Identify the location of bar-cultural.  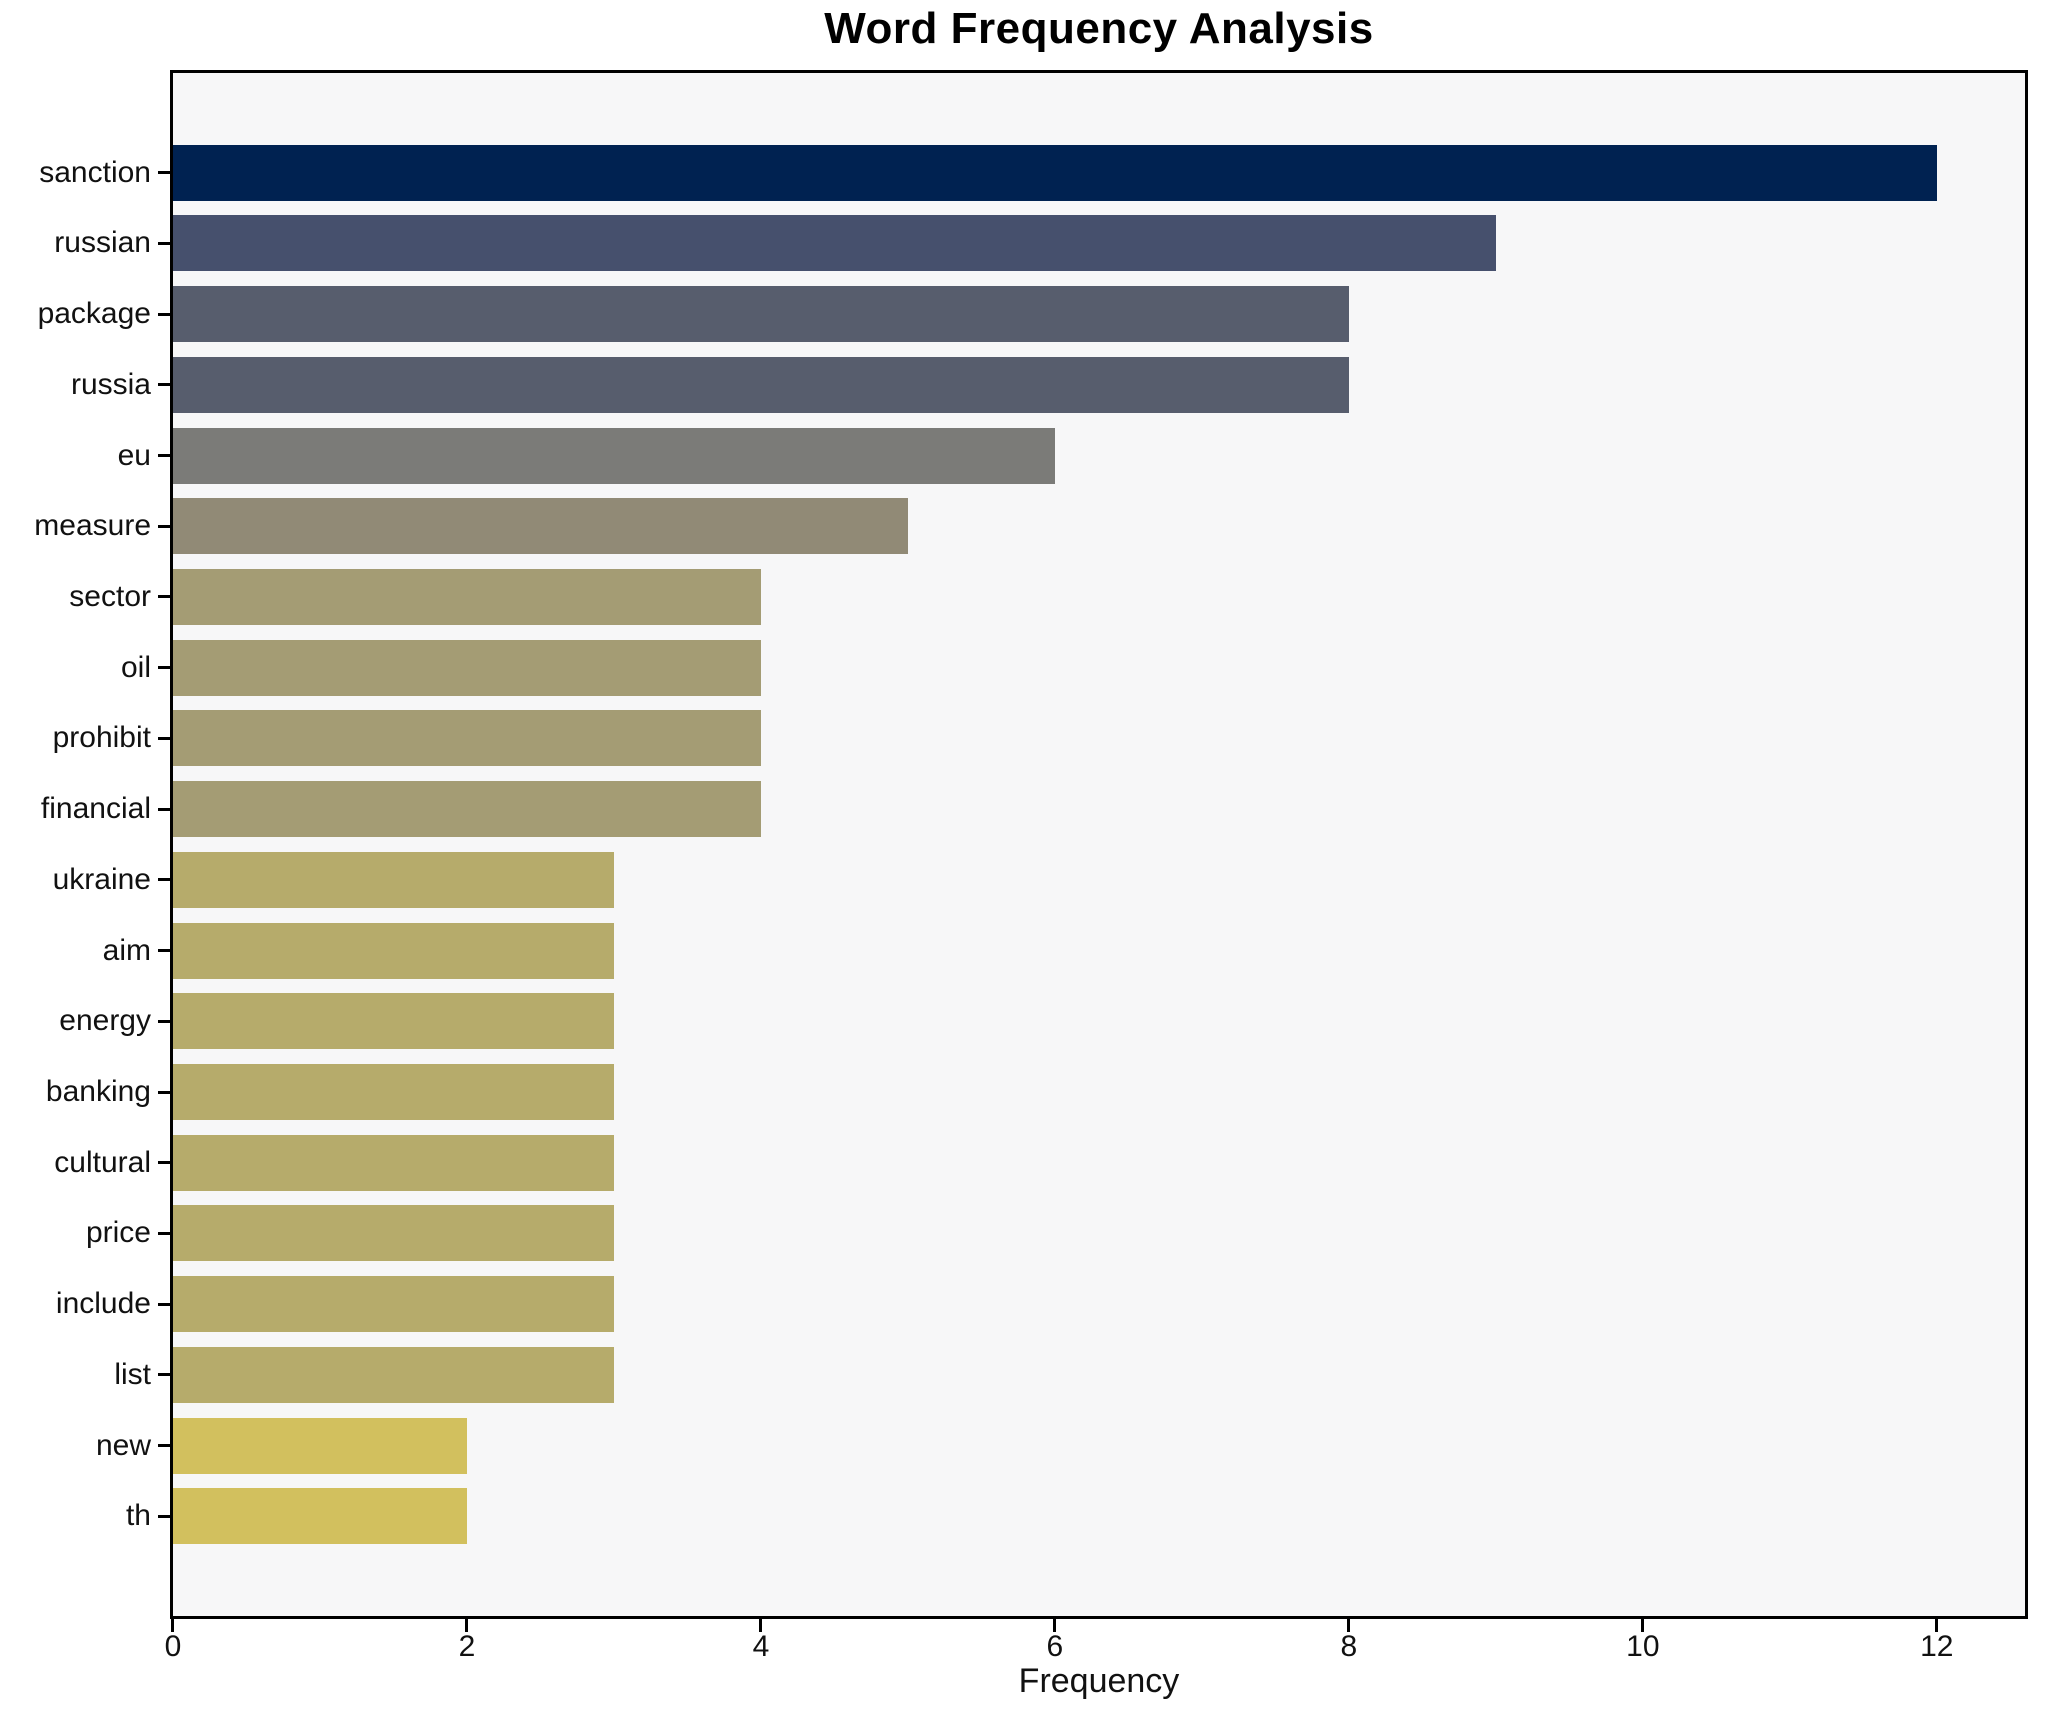
(393, 1162).